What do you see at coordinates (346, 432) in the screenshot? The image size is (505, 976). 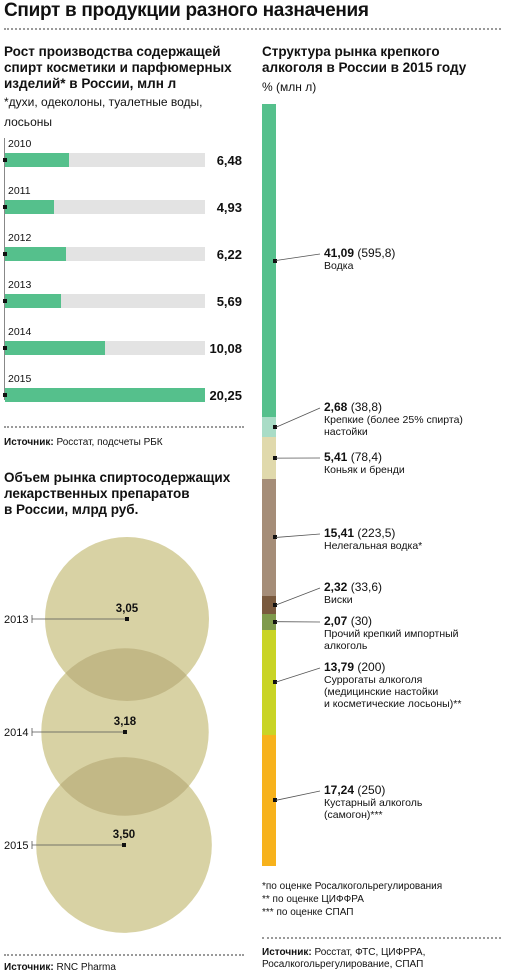 I see `segment-name: настойки` at bounding box center [346, 432].